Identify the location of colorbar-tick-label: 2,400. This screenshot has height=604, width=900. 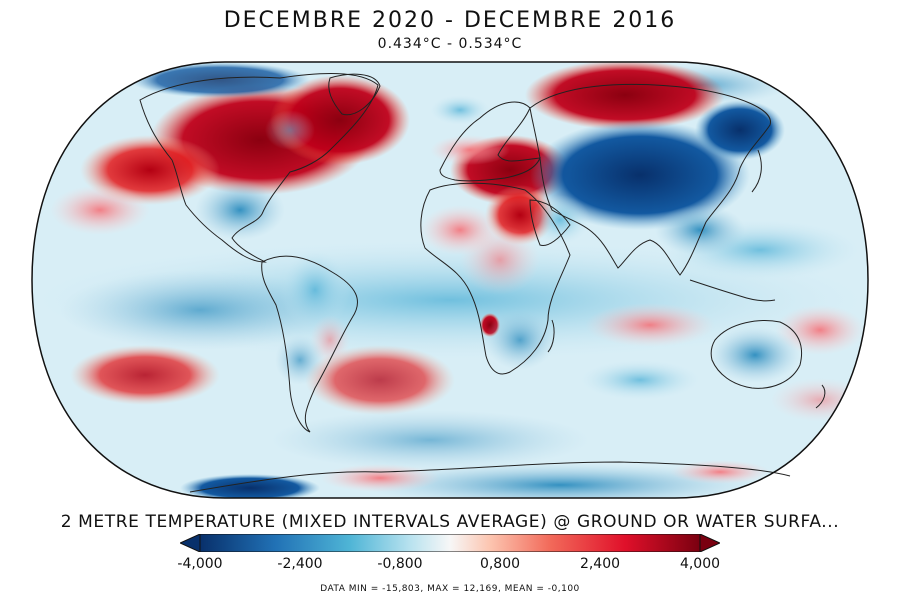
(600, 564).